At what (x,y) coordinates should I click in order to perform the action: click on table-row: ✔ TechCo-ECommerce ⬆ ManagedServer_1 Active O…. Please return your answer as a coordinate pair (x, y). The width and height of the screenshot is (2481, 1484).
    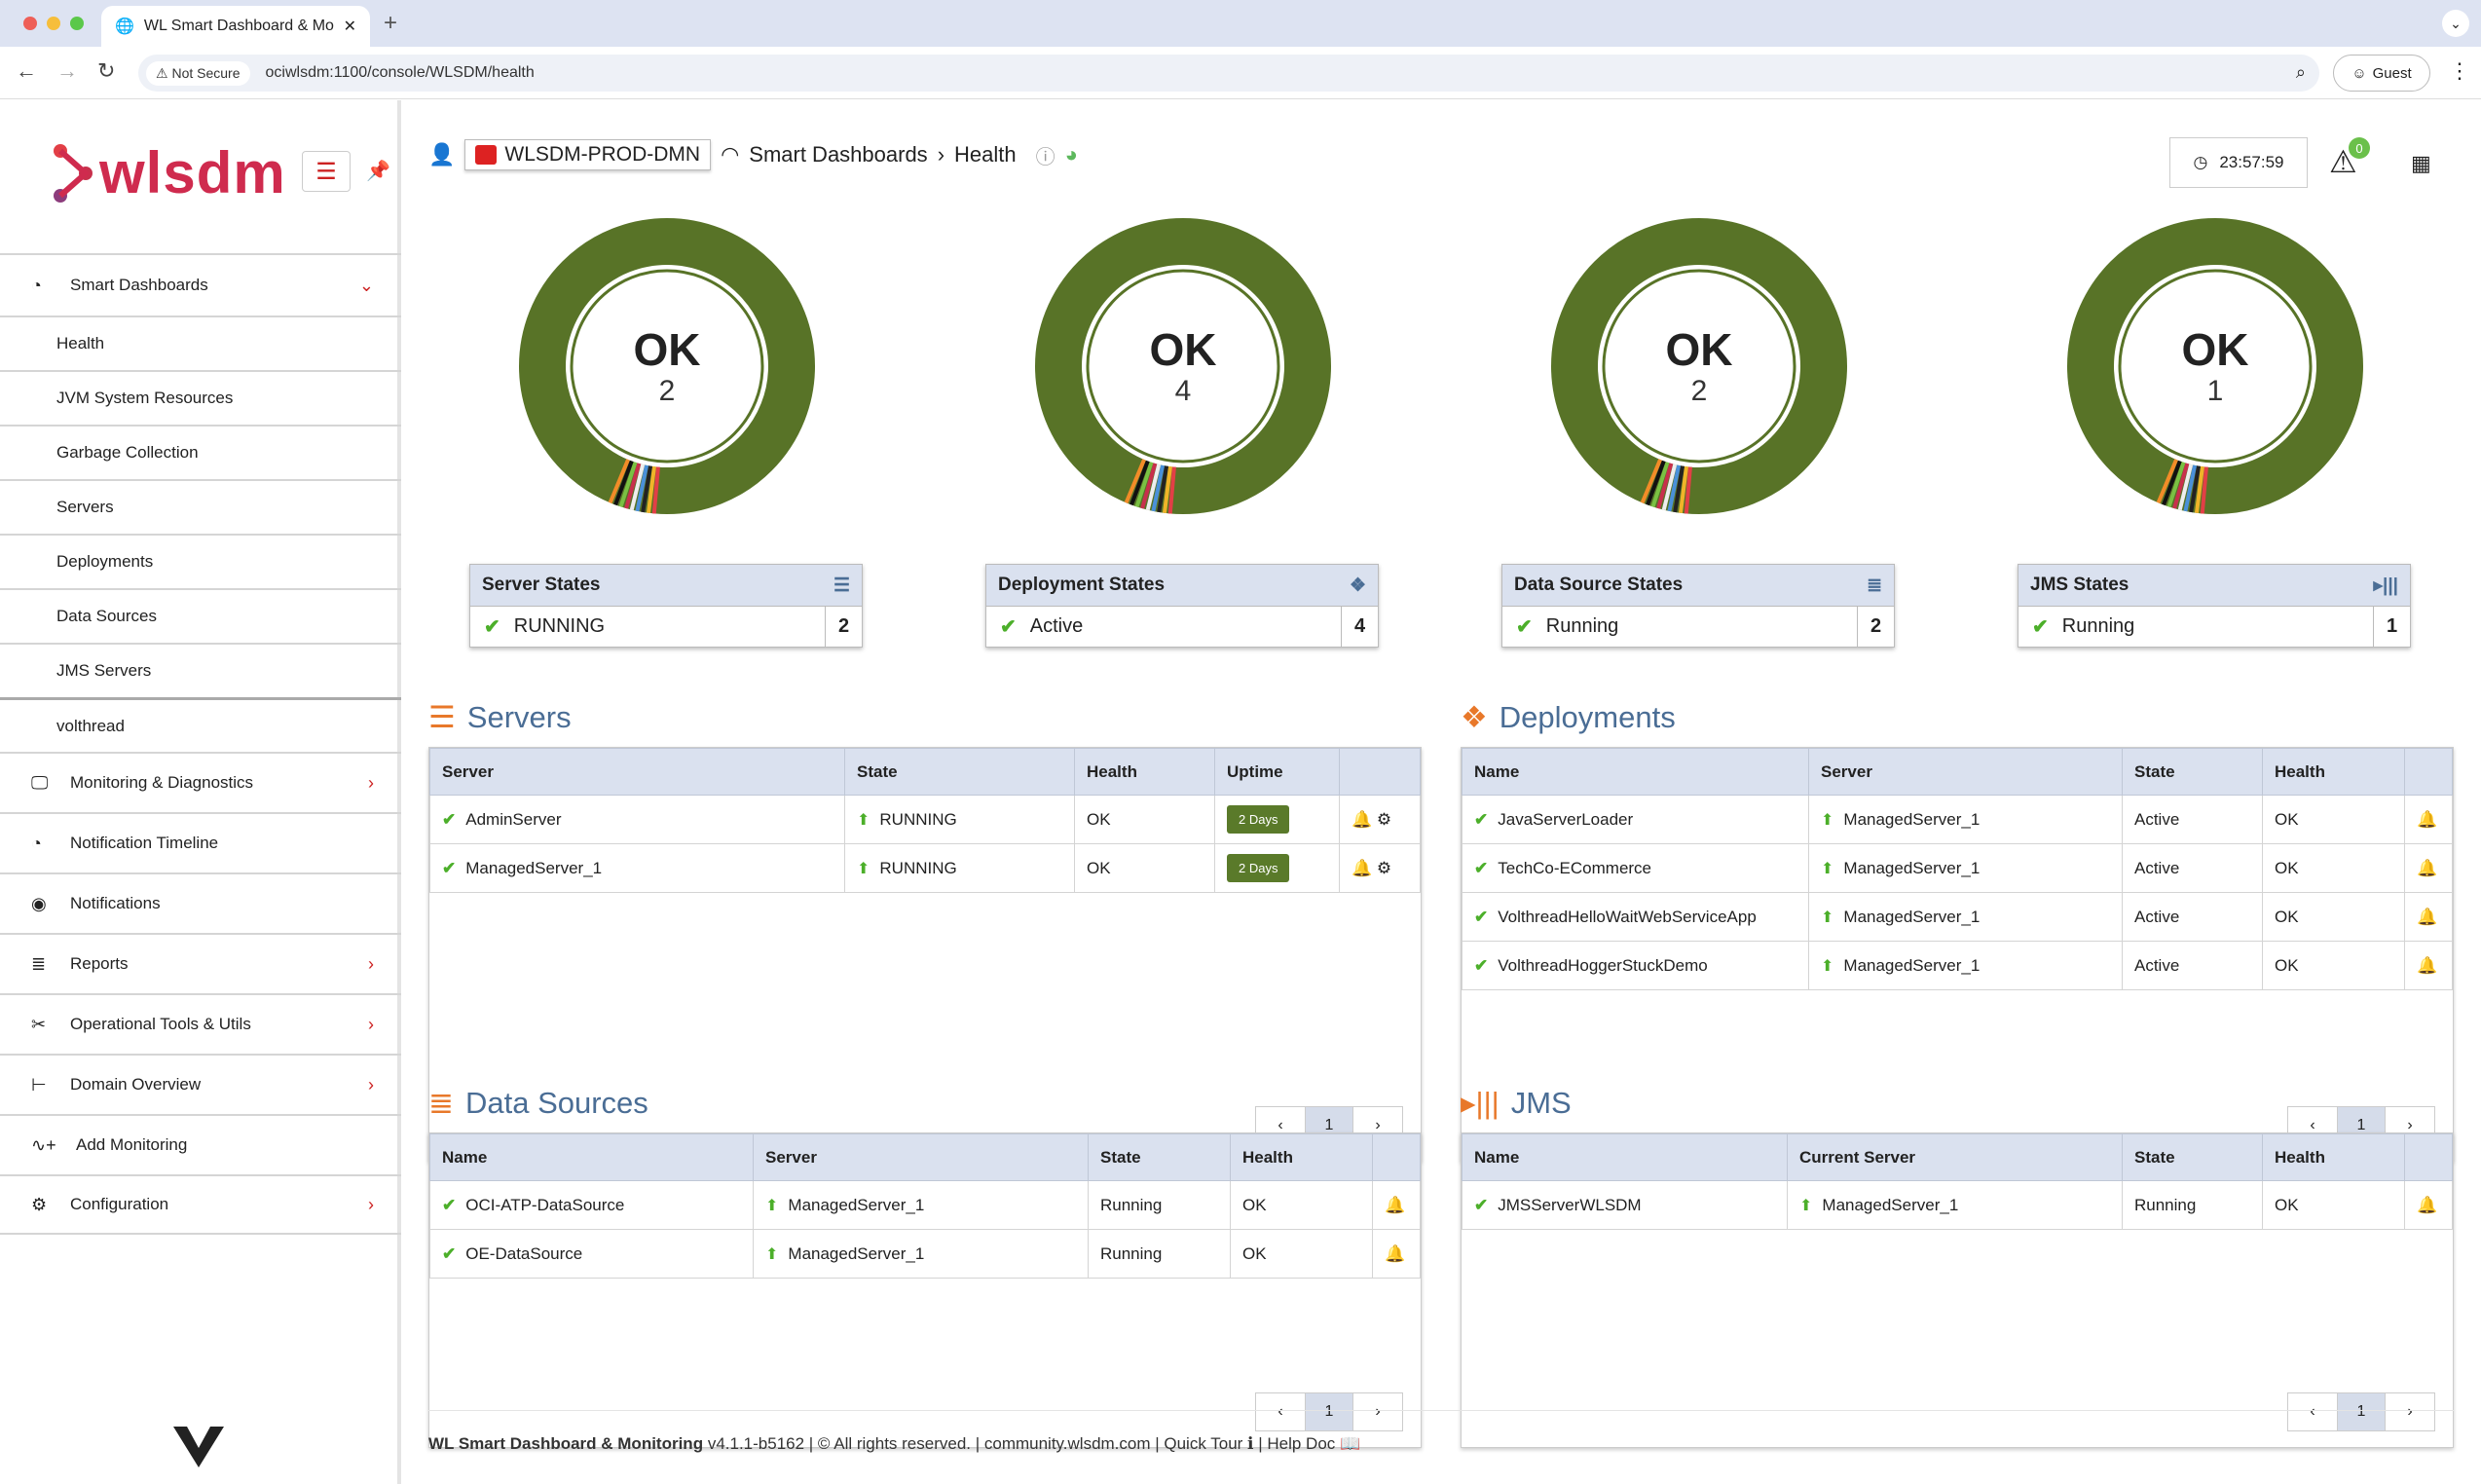
    Looking at the image, I should click on (1957, 868).